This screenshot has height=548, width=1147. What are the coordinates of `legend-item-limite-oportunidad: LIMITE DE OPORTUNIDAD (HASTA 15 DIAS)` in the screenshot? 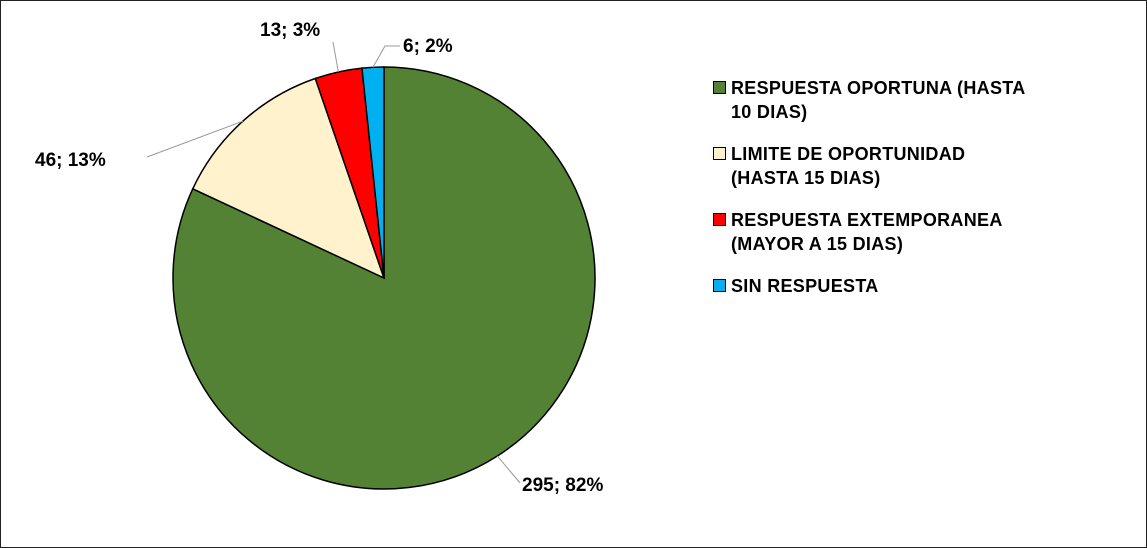 It's located at (928, 165).